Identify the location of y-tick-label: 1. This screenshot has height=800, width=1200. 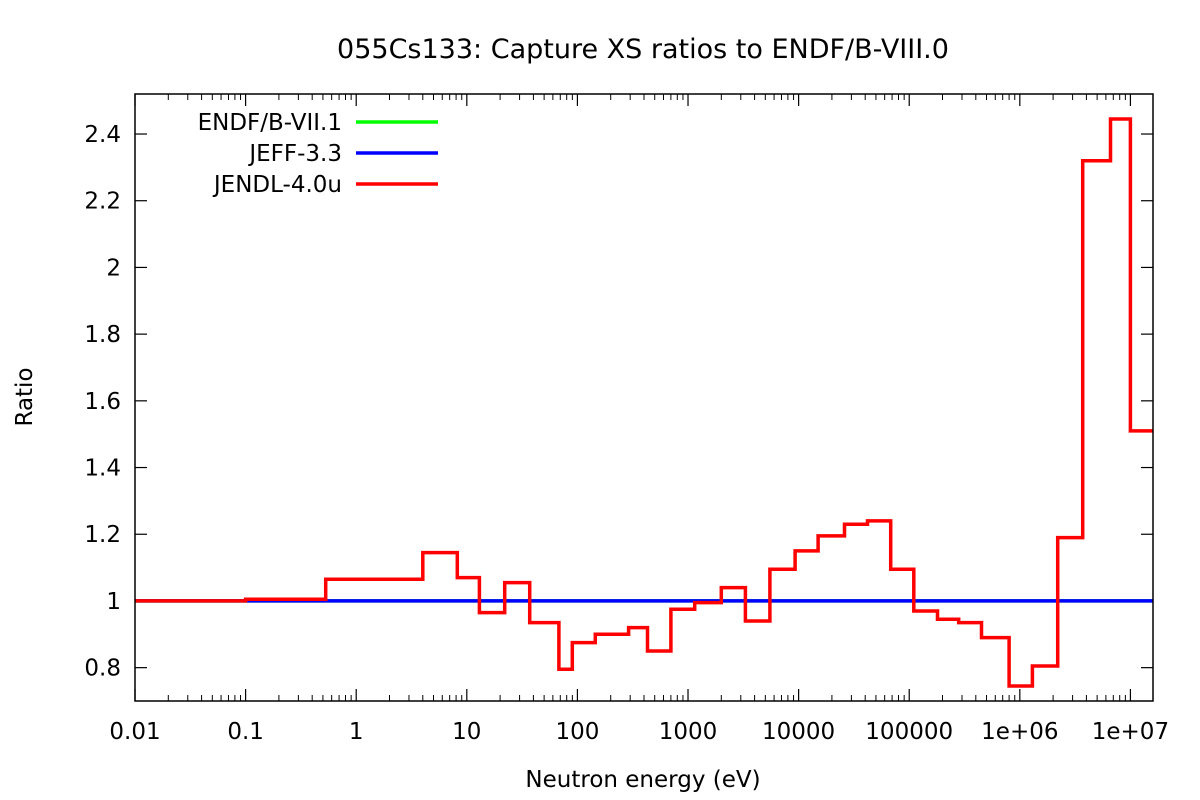
(113, 602).